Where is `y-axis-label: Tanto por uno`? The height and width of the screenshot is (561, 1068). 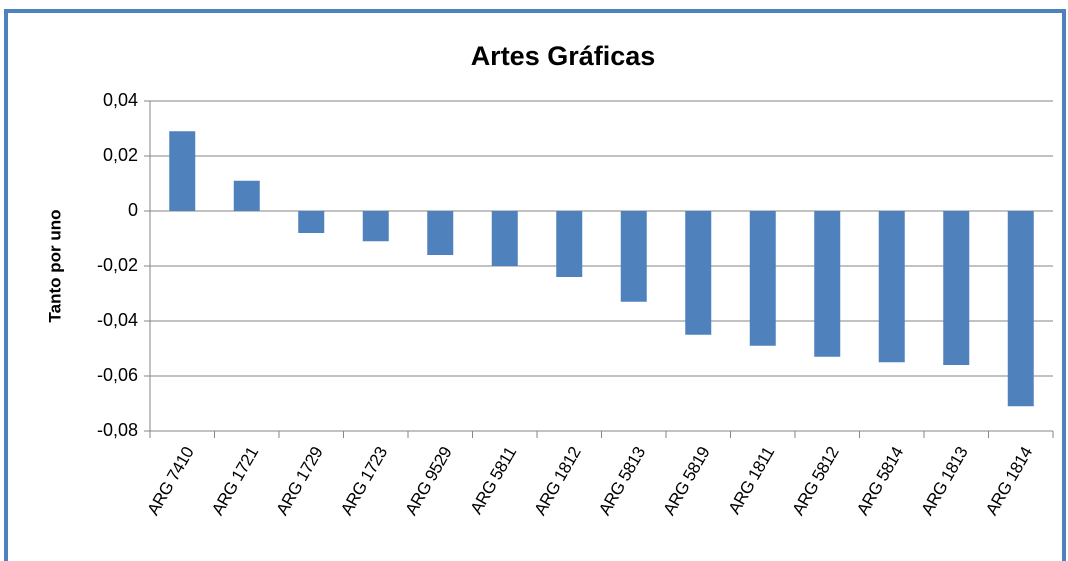 y-axis-label: Tanto por uno is located at coordinates (54, 266).